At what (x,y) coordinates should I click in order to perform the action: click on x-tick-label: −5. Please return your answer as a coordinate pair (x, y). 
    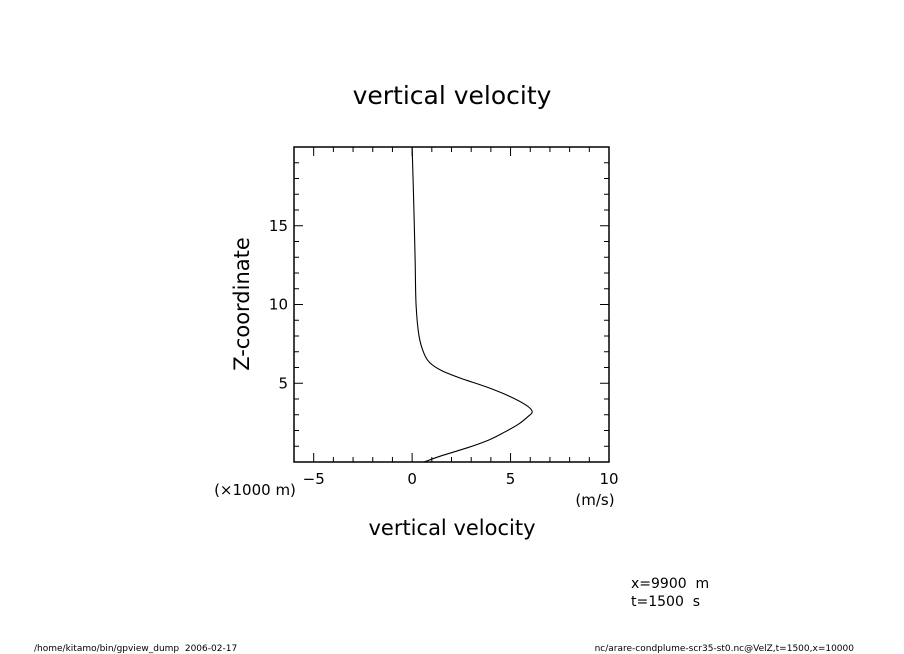
    Looking at the image, I should click on (314, 479).